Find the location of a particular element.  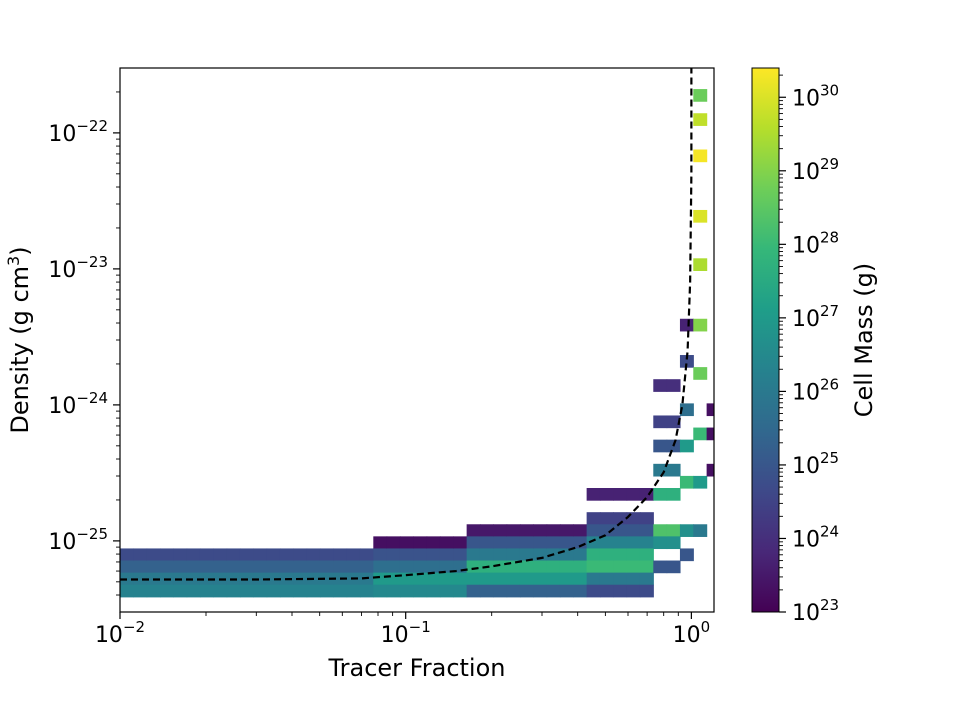

x-tick-label: 10⁻¹ is located at coordinates (406, 633).